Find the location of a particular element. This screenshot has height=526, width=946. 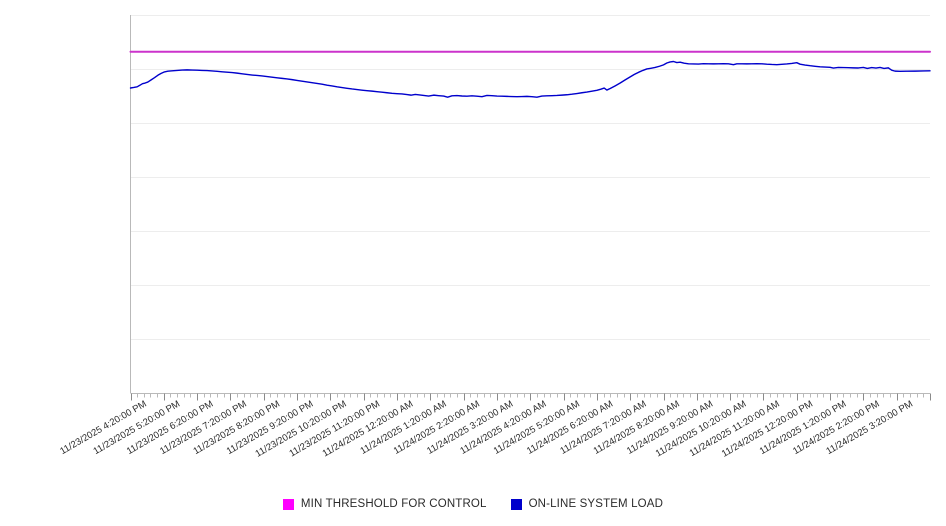

series-on-line-system-load is located at coordinates (530, 79).